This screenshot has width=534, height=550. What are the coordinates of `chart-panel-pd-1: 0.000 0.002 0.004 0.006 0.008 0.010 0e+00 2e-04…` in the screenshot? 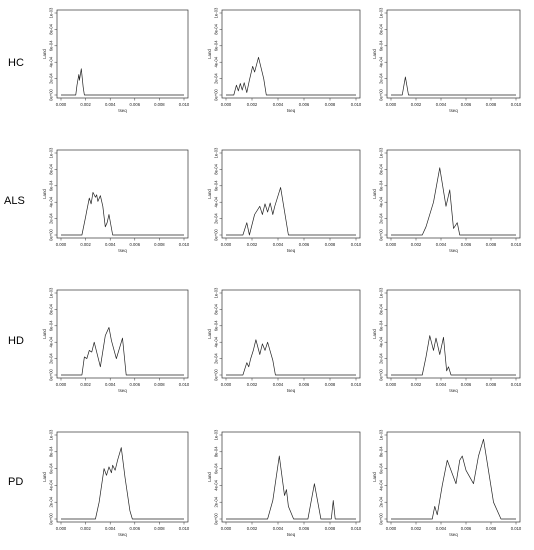 It's located at (116, 483).